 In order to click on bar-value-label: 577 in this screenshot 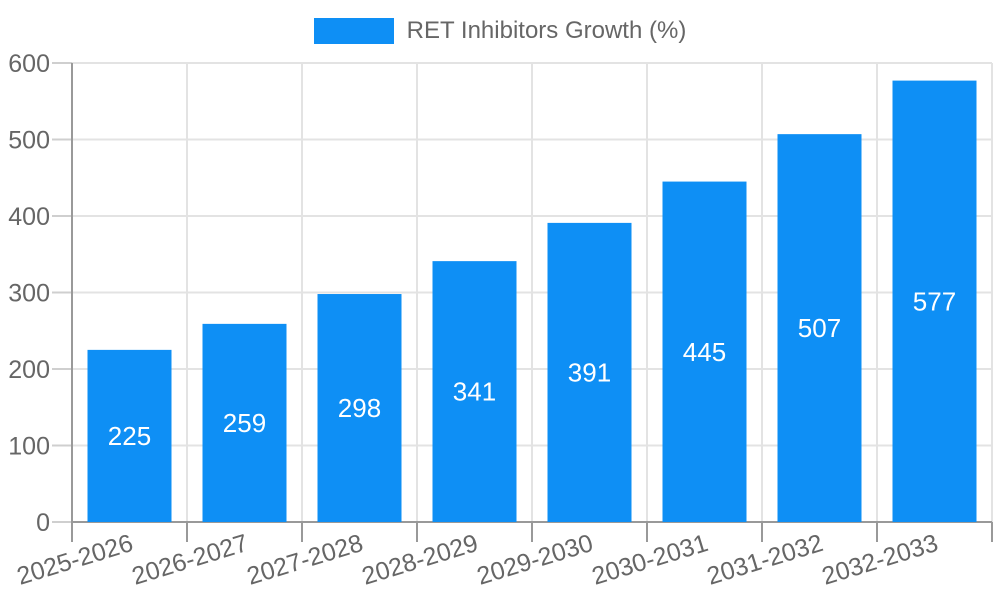, I will do `click(934, 301)`.